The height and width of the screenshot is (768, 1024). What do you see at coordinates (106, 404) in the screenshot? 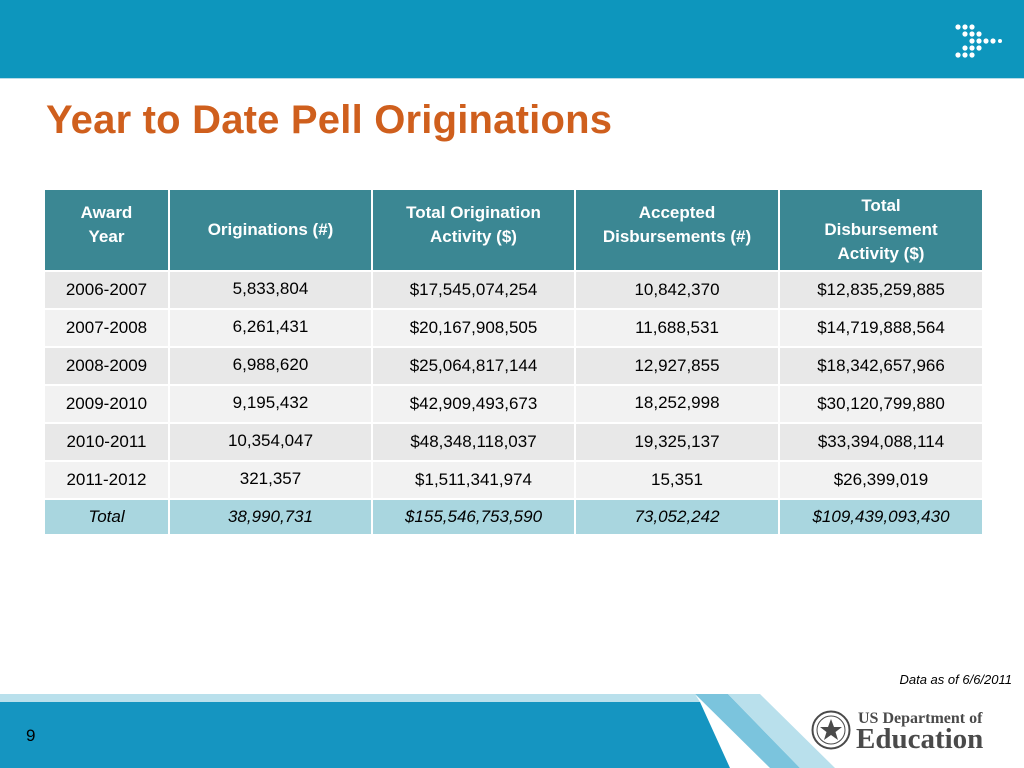
I see `cell-award-year: 2009-2010` at bounding box center [106, 404].